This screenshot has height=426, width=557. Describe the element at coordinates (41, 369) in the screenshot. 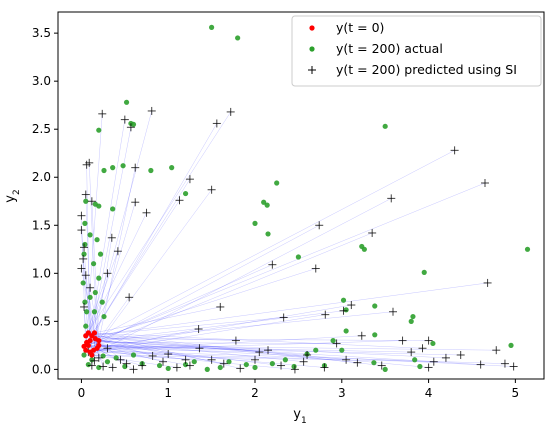

I see `y-tick-label: 0.0` at that location.